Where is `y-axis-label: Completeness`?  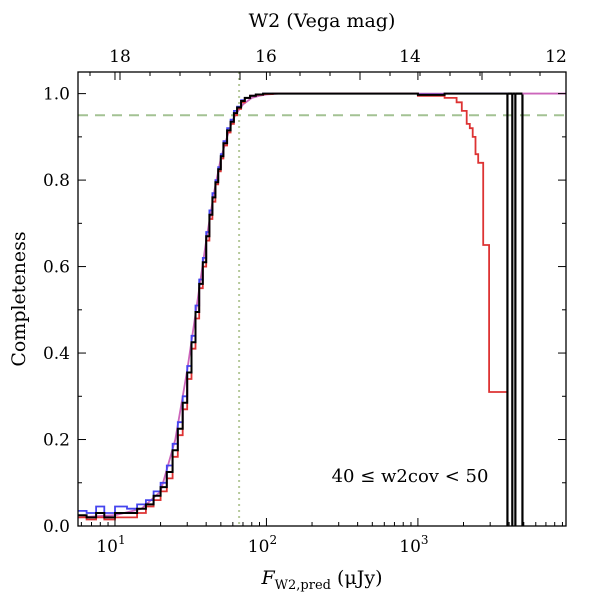 y-axis-label: Completeness is located at coordinates (19, 298).